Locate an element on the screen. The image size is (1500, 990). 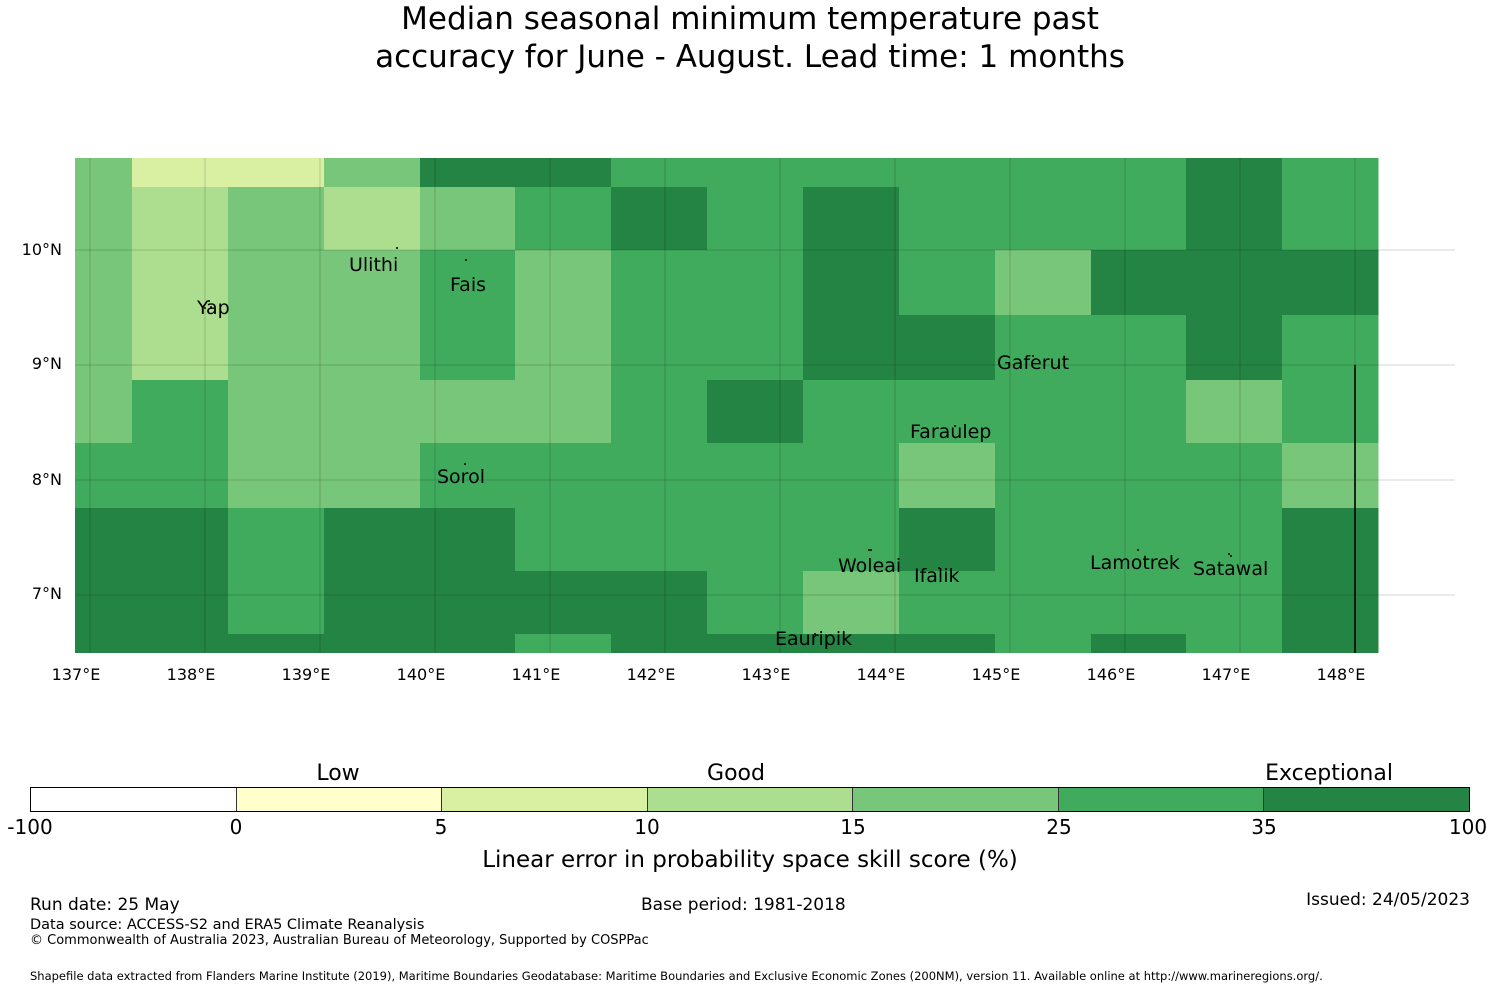
legend-category-low: Low is located at coordinates (338, 773).